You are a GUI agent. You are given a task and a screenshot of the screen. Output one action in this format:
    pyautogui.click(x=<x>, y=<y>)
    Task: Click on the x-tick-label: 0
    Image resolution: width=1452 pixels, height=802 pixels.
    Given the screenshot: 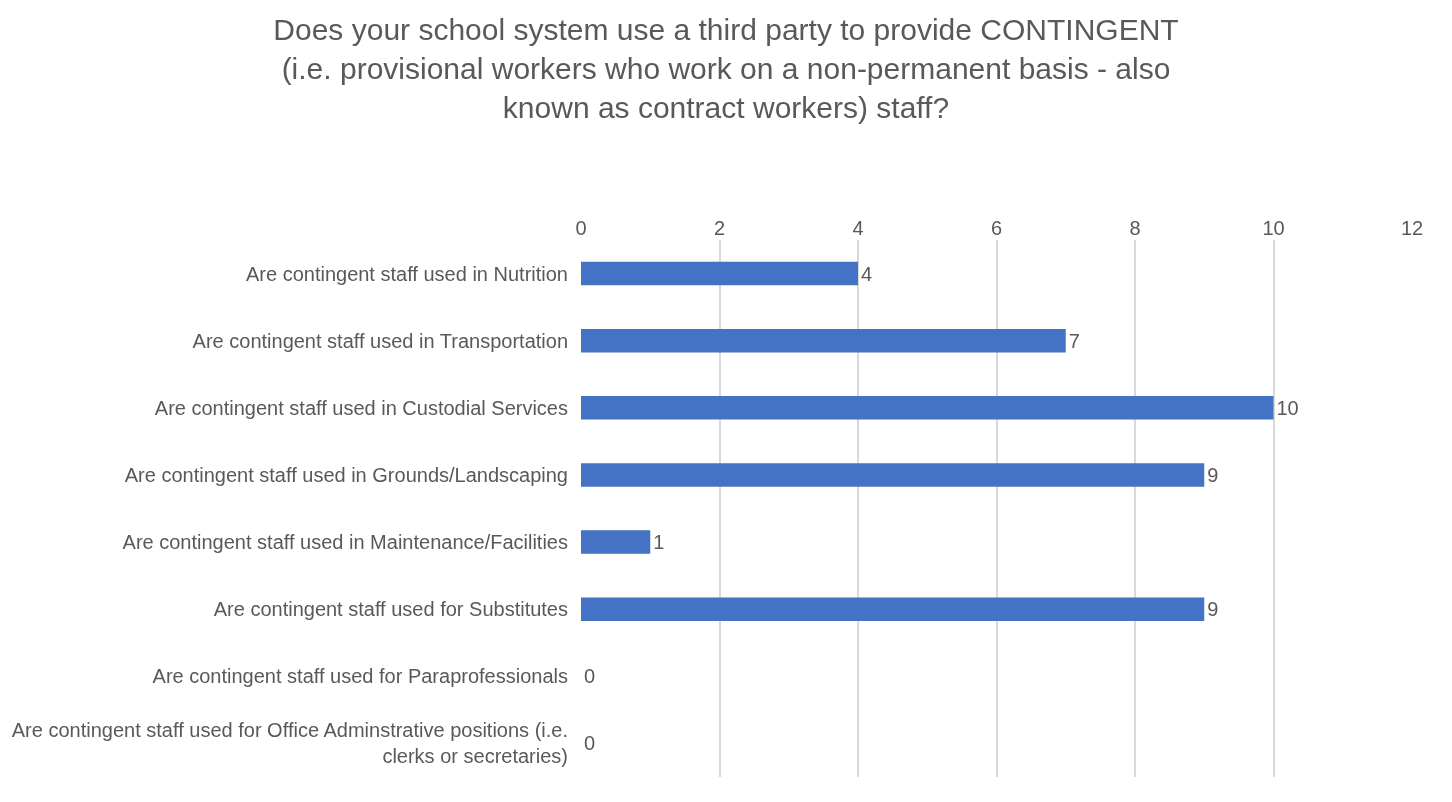 What is the action you would take?
    pyautogui.click(x=581, y=228)
    